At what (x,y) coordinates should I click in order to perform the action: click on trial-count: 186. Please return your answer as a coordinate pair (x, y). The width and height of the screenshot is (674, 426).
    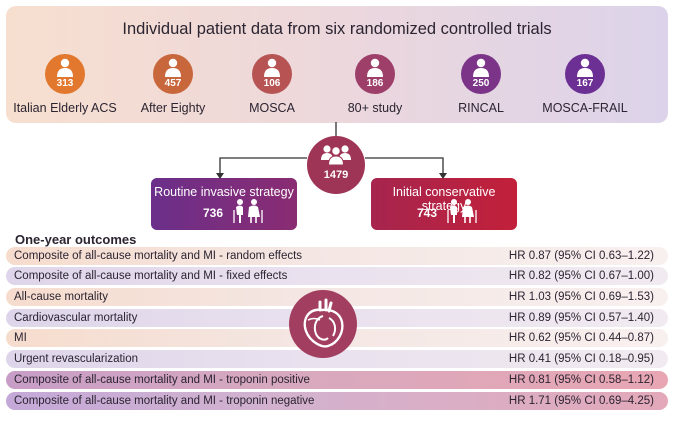
    Looking at the image, I should click on (375, 83).